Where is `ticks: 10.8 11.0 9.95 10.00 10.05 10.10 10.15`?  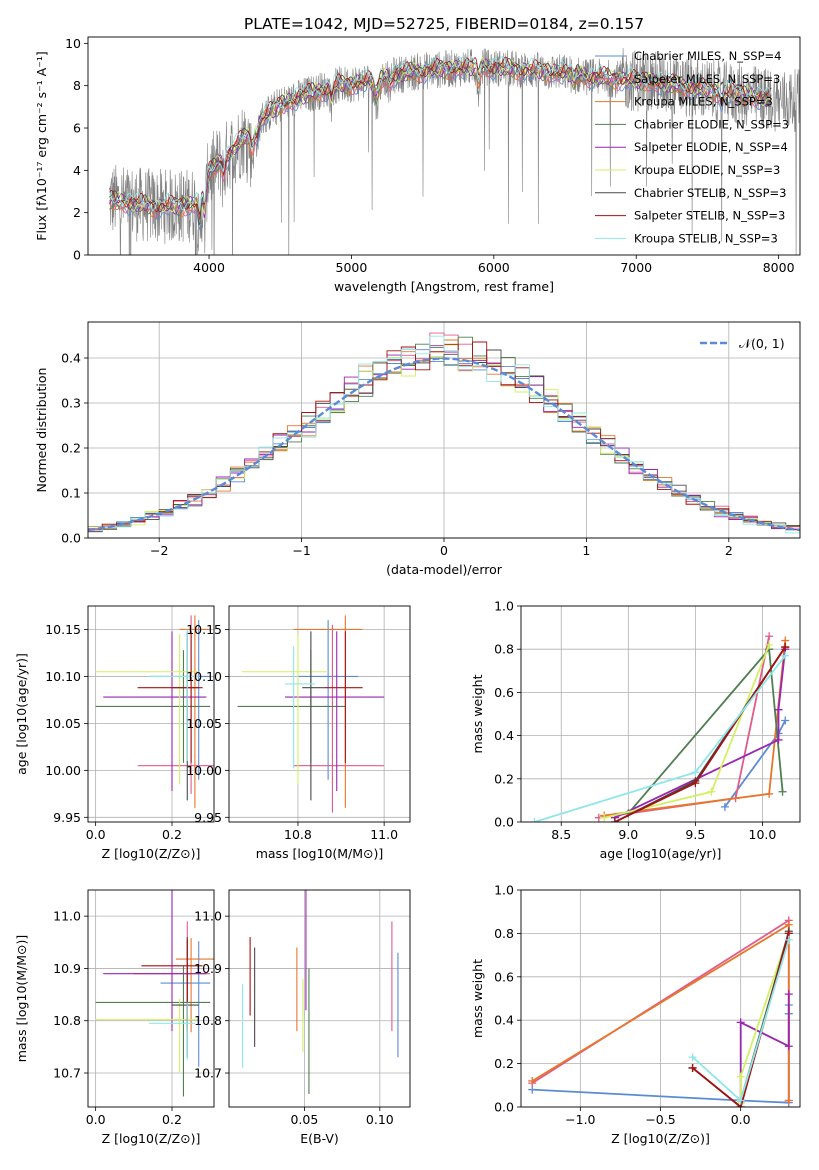
ticks: 10.8 11.0 9.95 10.00 10.05 10.10 10.15 is located at coordinates (292, 732).